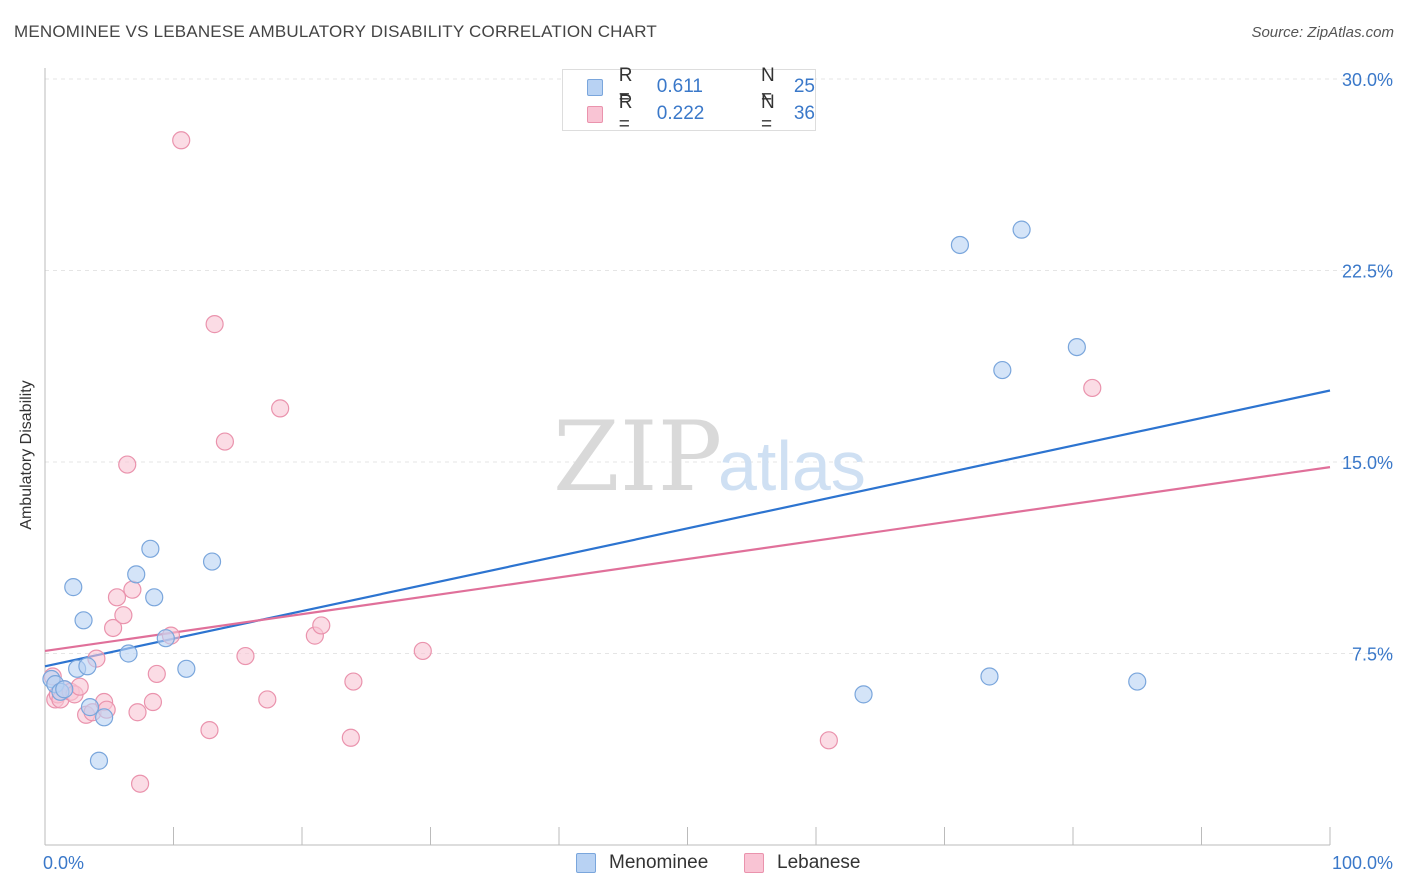 The width and height of the screenshot is (1406, 892). I want to click on y-tick-label: 30.0%, so click(1367, 80).